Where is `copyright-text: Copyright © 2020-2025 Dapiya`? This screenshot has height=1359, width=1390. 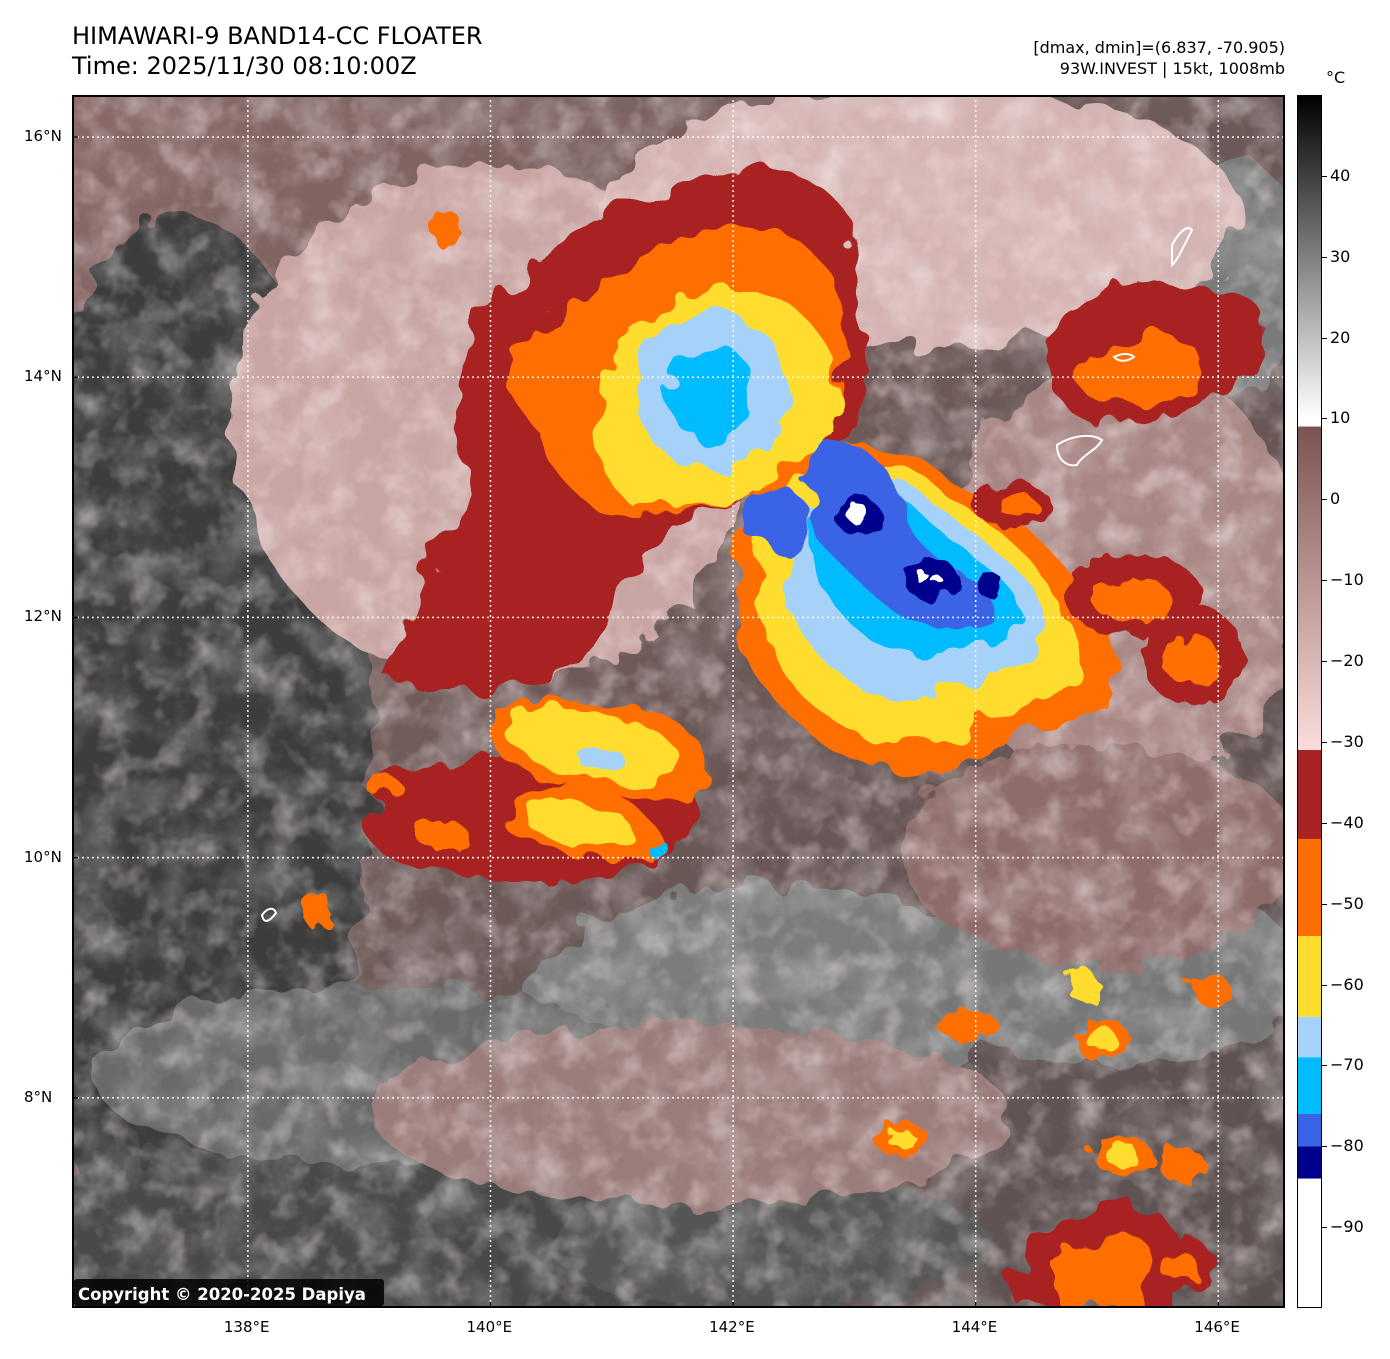 copyright-text: Copyright © 2020-2025 Dapiya is located at coordinates (222, 1294).